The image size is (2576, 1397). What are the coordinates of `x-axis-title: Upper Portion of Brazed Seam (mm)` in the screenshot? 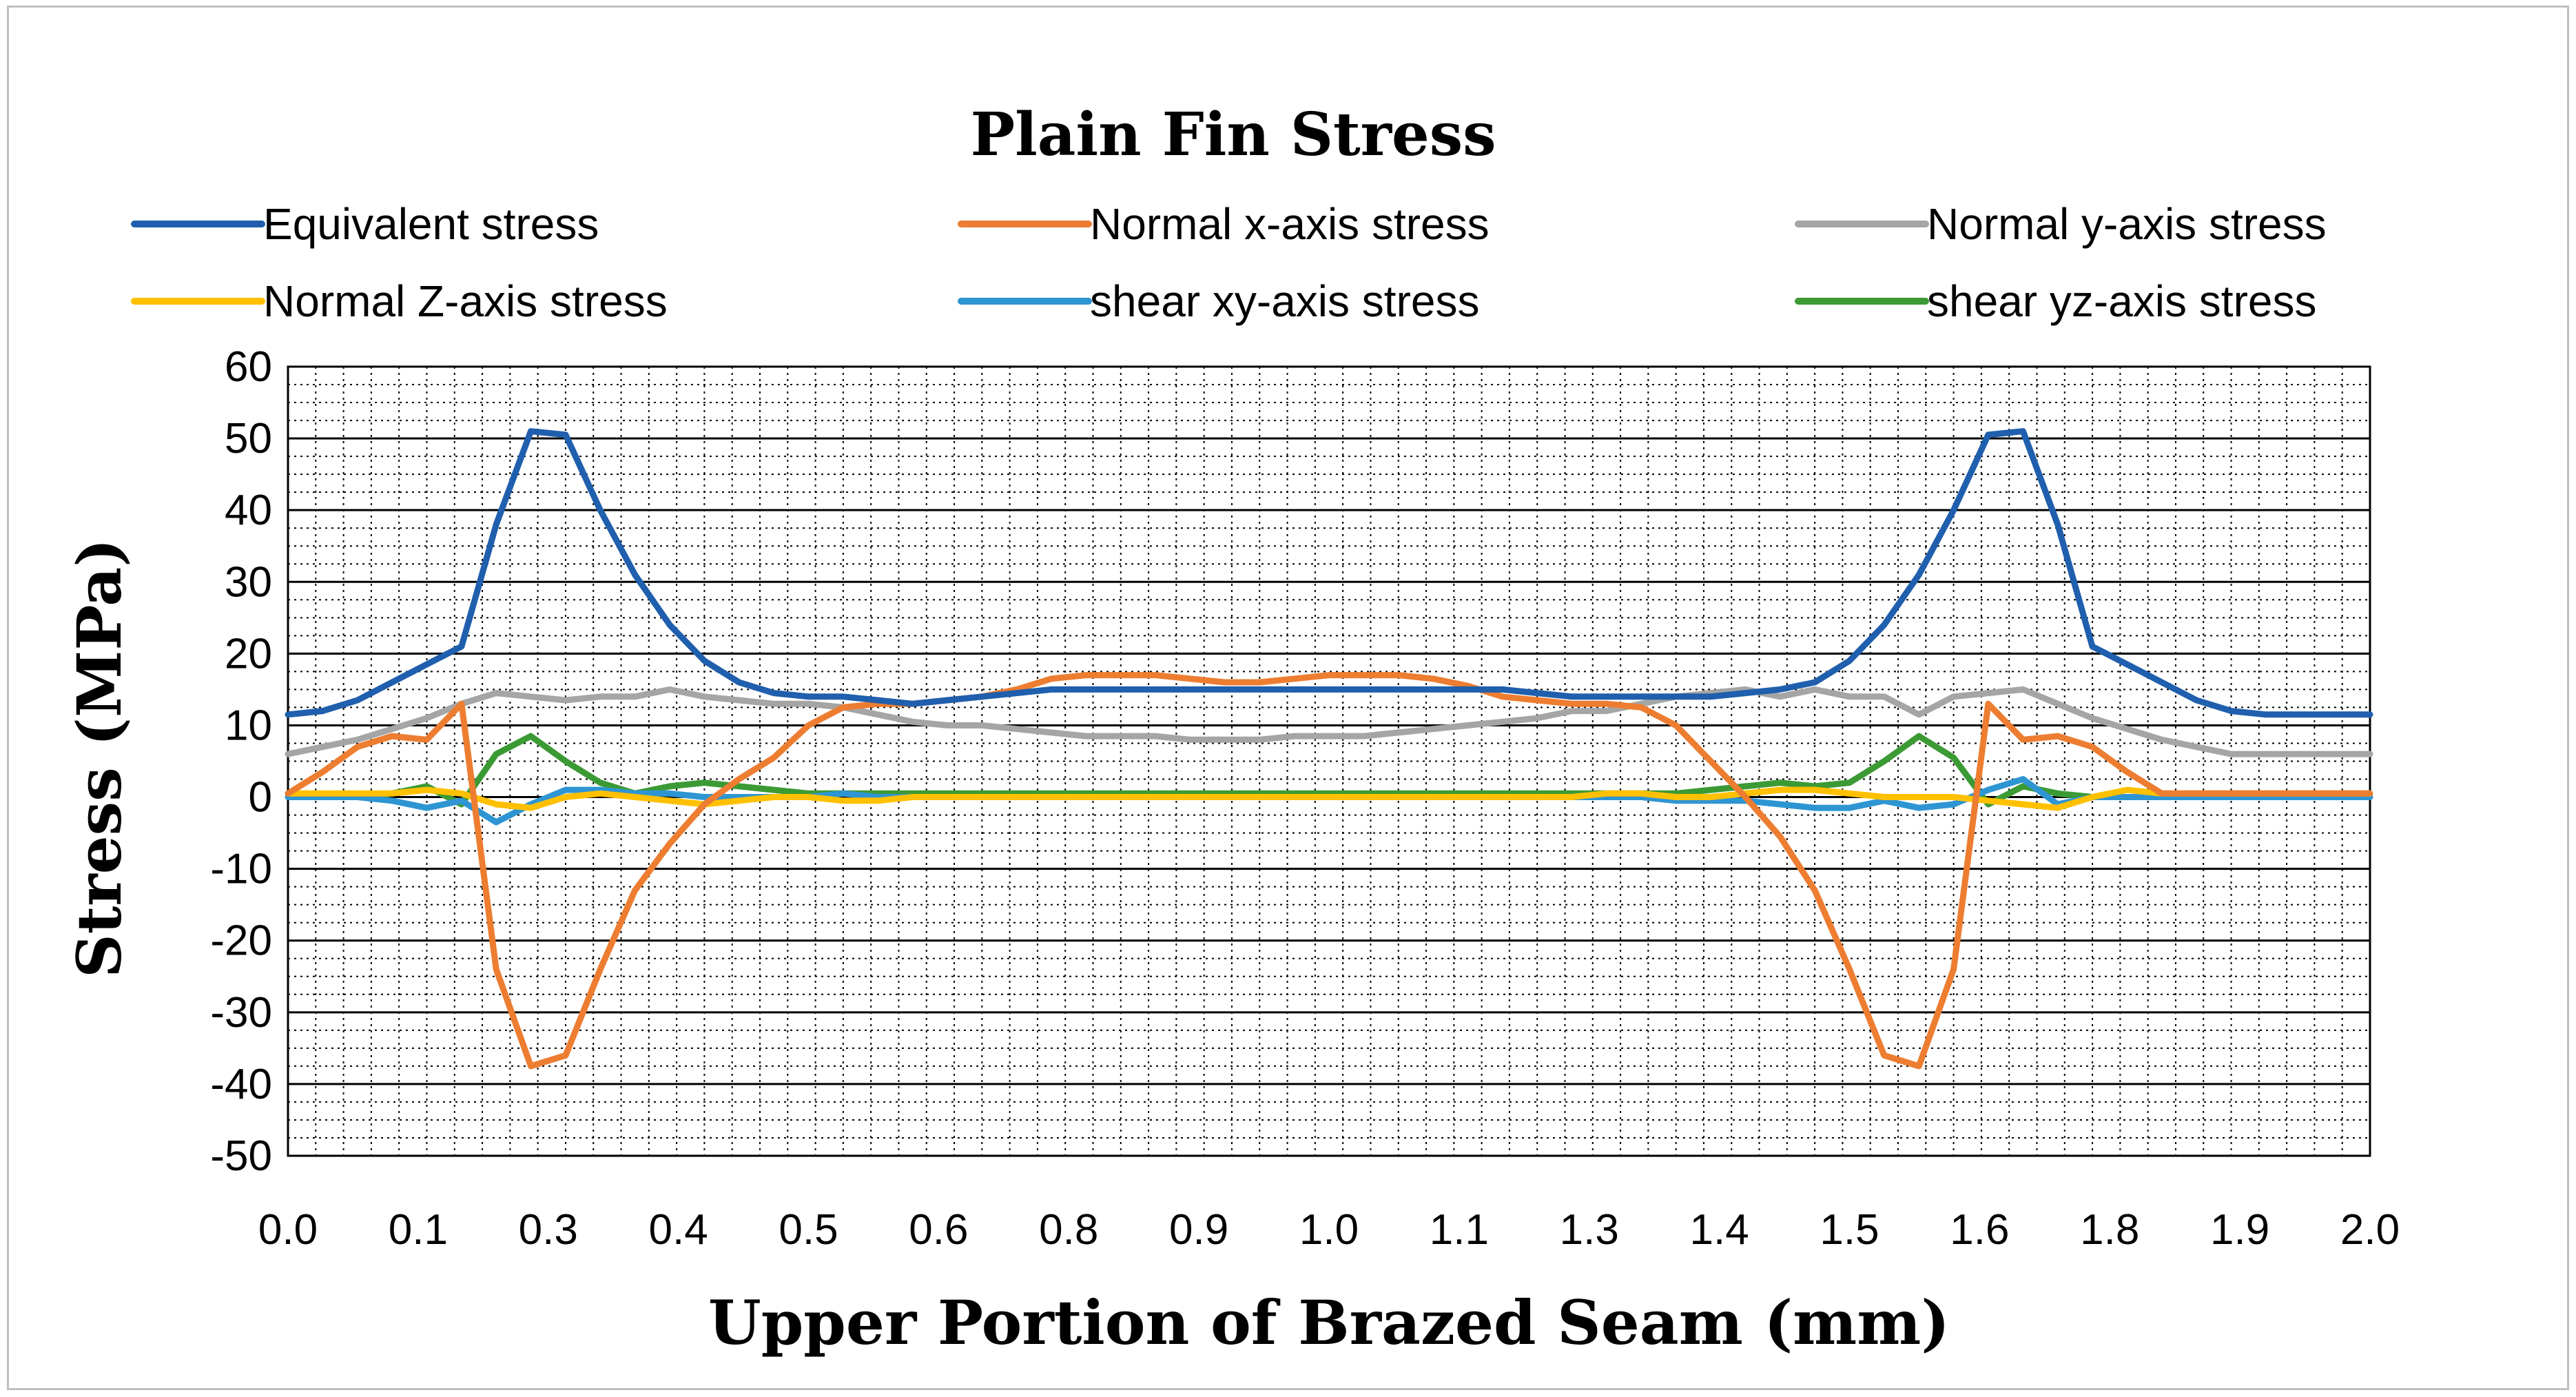 It's located at (1329, 1322).